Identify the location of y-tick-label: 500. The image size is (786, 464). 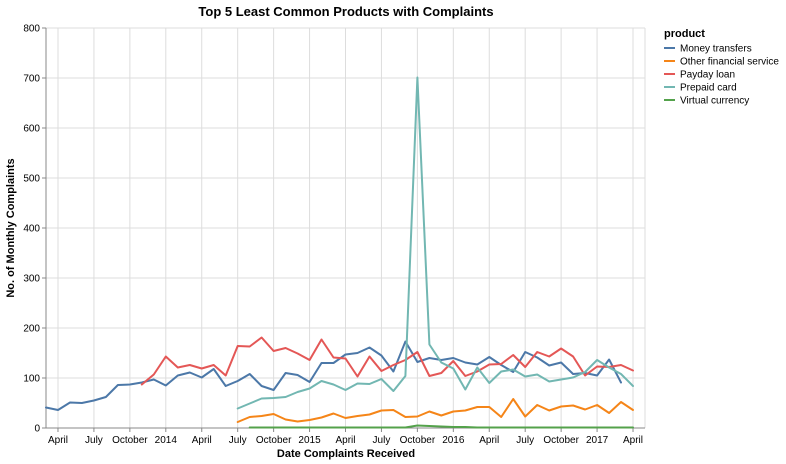
(31, 179).